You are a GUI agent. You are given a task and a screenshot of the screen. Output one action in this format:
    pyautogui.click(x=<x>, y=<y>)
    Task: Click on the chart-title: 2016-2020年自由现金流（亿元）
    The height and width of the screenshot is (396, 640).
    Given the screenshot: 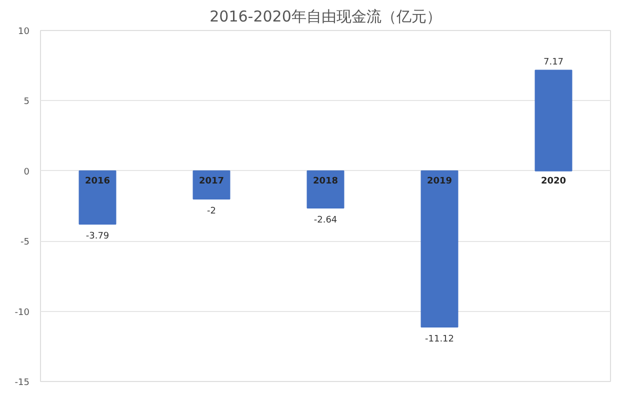 What is the action you would take?
    pyautogui.click(x=326, y=17)
    